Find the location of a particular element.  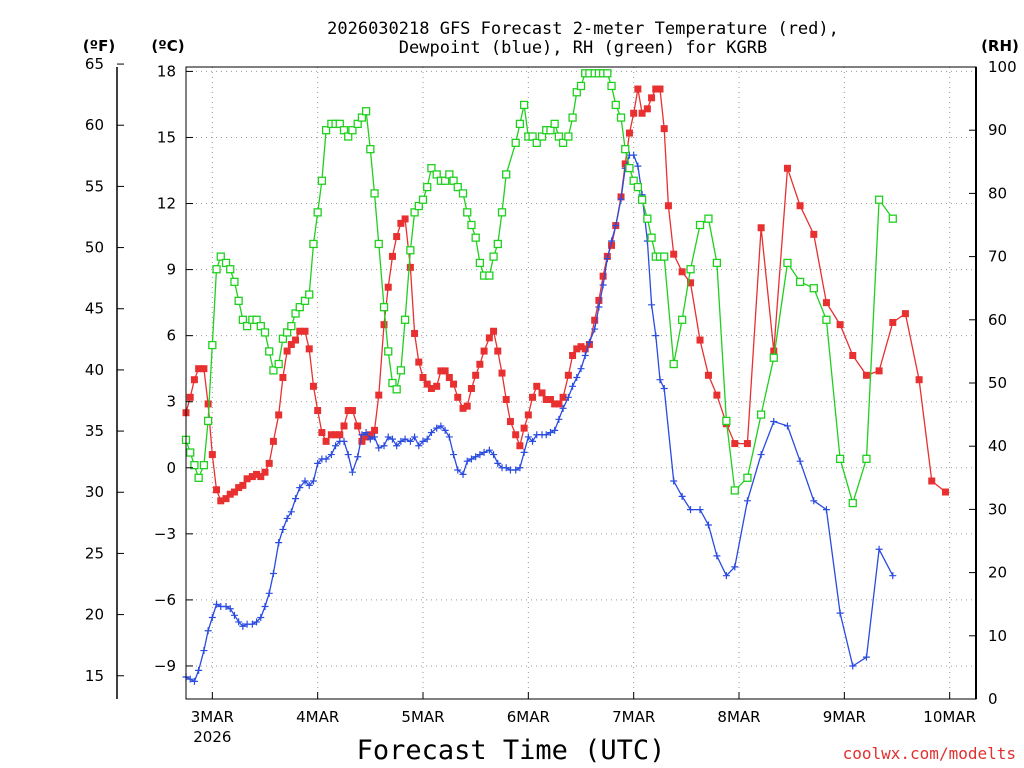

rh-tick-label: 10 is located at coordinates (997, 636).